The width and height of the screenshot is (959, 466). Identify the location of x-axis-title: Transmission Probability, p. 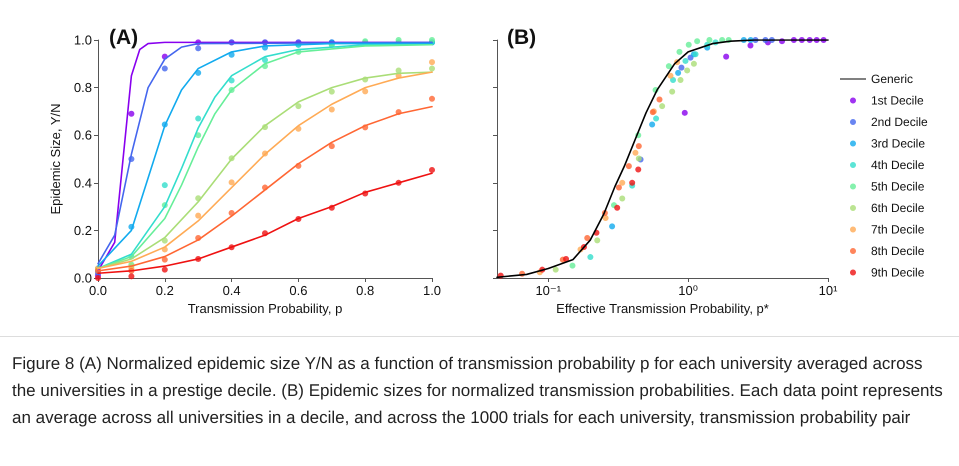
(265, 308).